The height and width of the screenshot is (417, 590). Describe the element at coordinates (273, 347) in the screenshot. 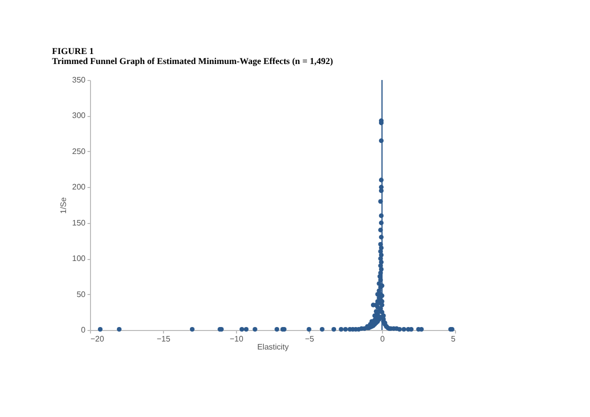

I see `x-axis-title: Elasticity` at that location.